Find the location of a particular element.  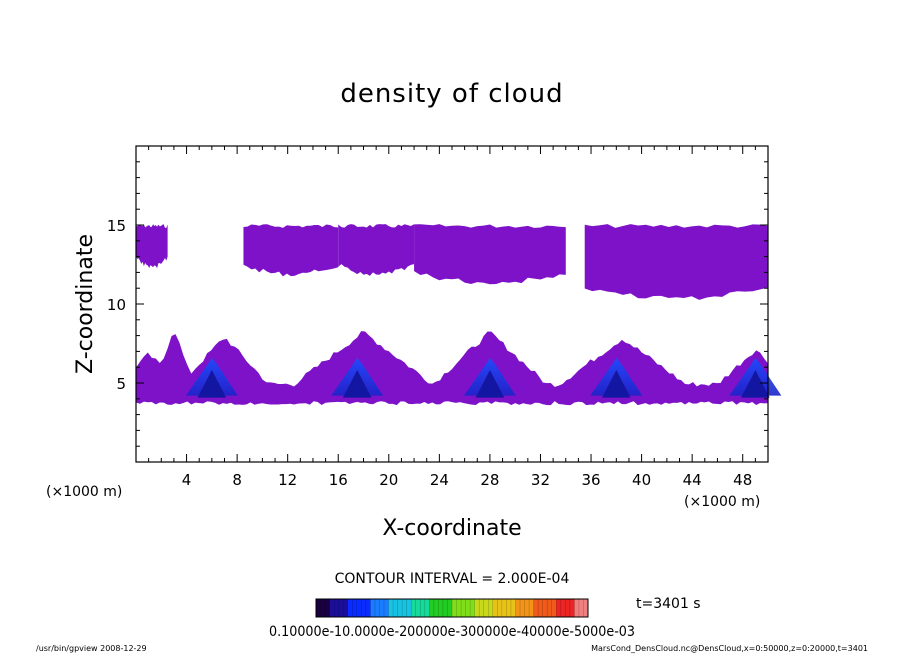

x-tick-label: 36 is located at coordinates (590, 480).